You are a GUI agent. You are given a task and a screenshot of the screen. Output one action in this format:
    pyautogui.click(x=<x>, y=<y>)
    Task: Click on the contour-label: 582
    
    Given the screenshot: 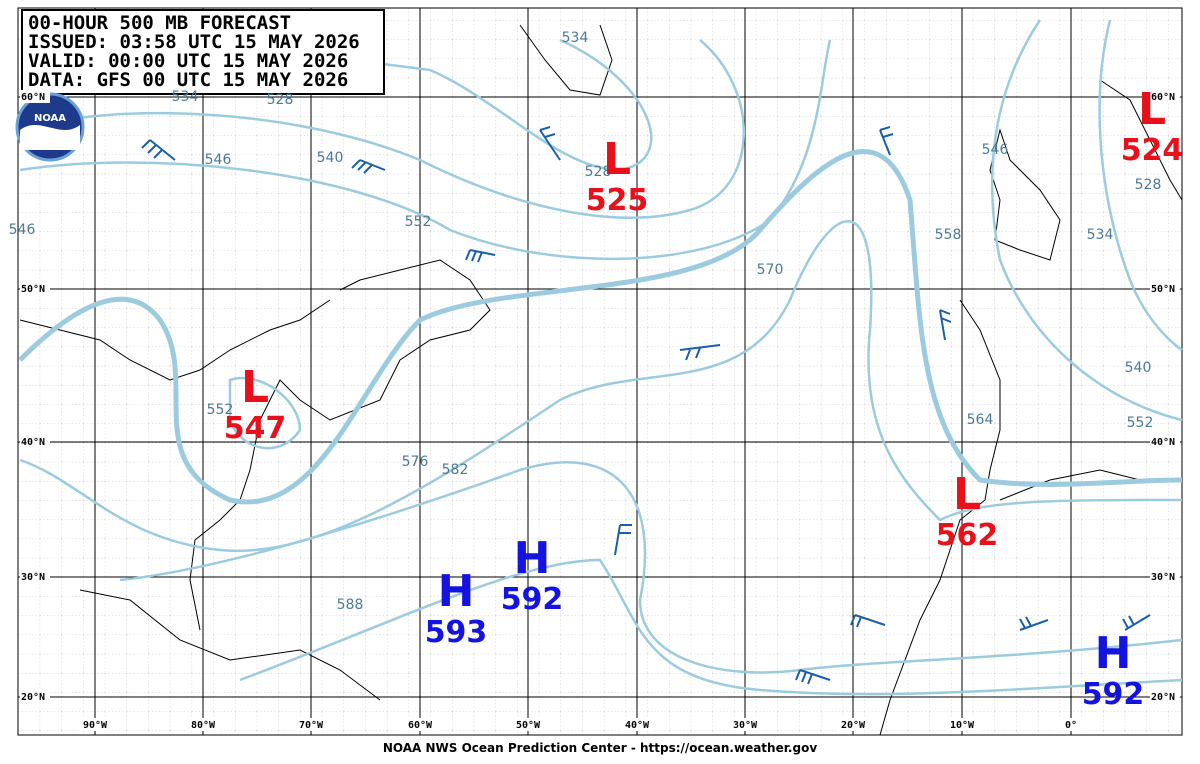 What is the action you would take?
    pyautogui.click(x=455, y=470)
    